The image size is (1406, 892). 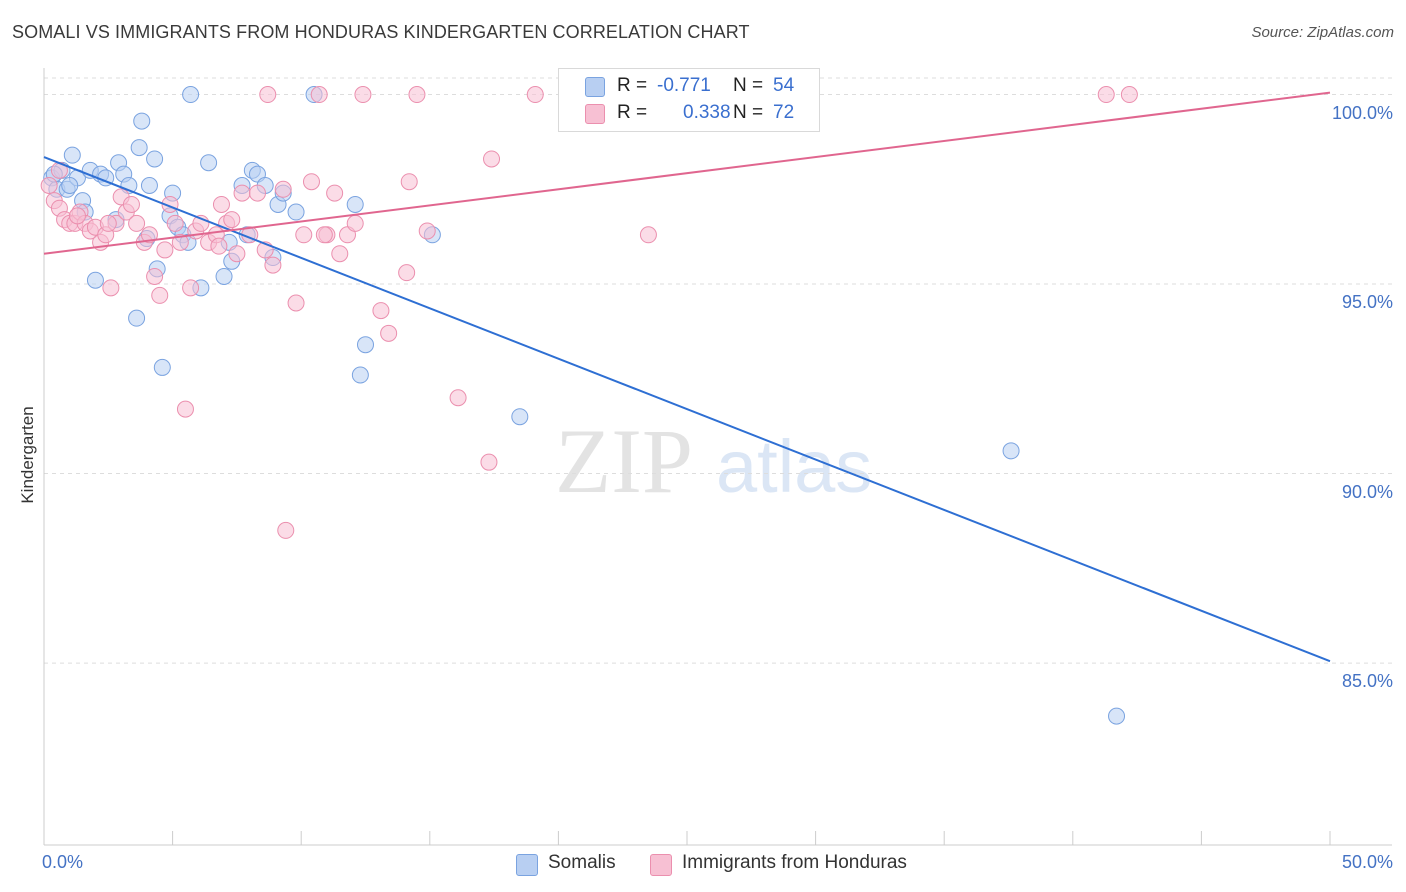 I want to click on legend-label: Somalis, so click(x=582, y=862).